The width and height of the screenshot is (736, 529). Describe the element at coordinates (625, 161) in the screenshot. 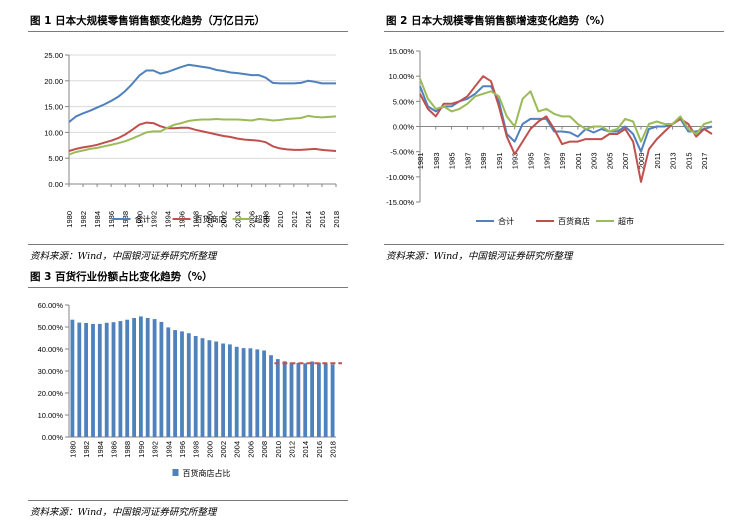

I see `chart2-x-tick-label: 2007` at that location.